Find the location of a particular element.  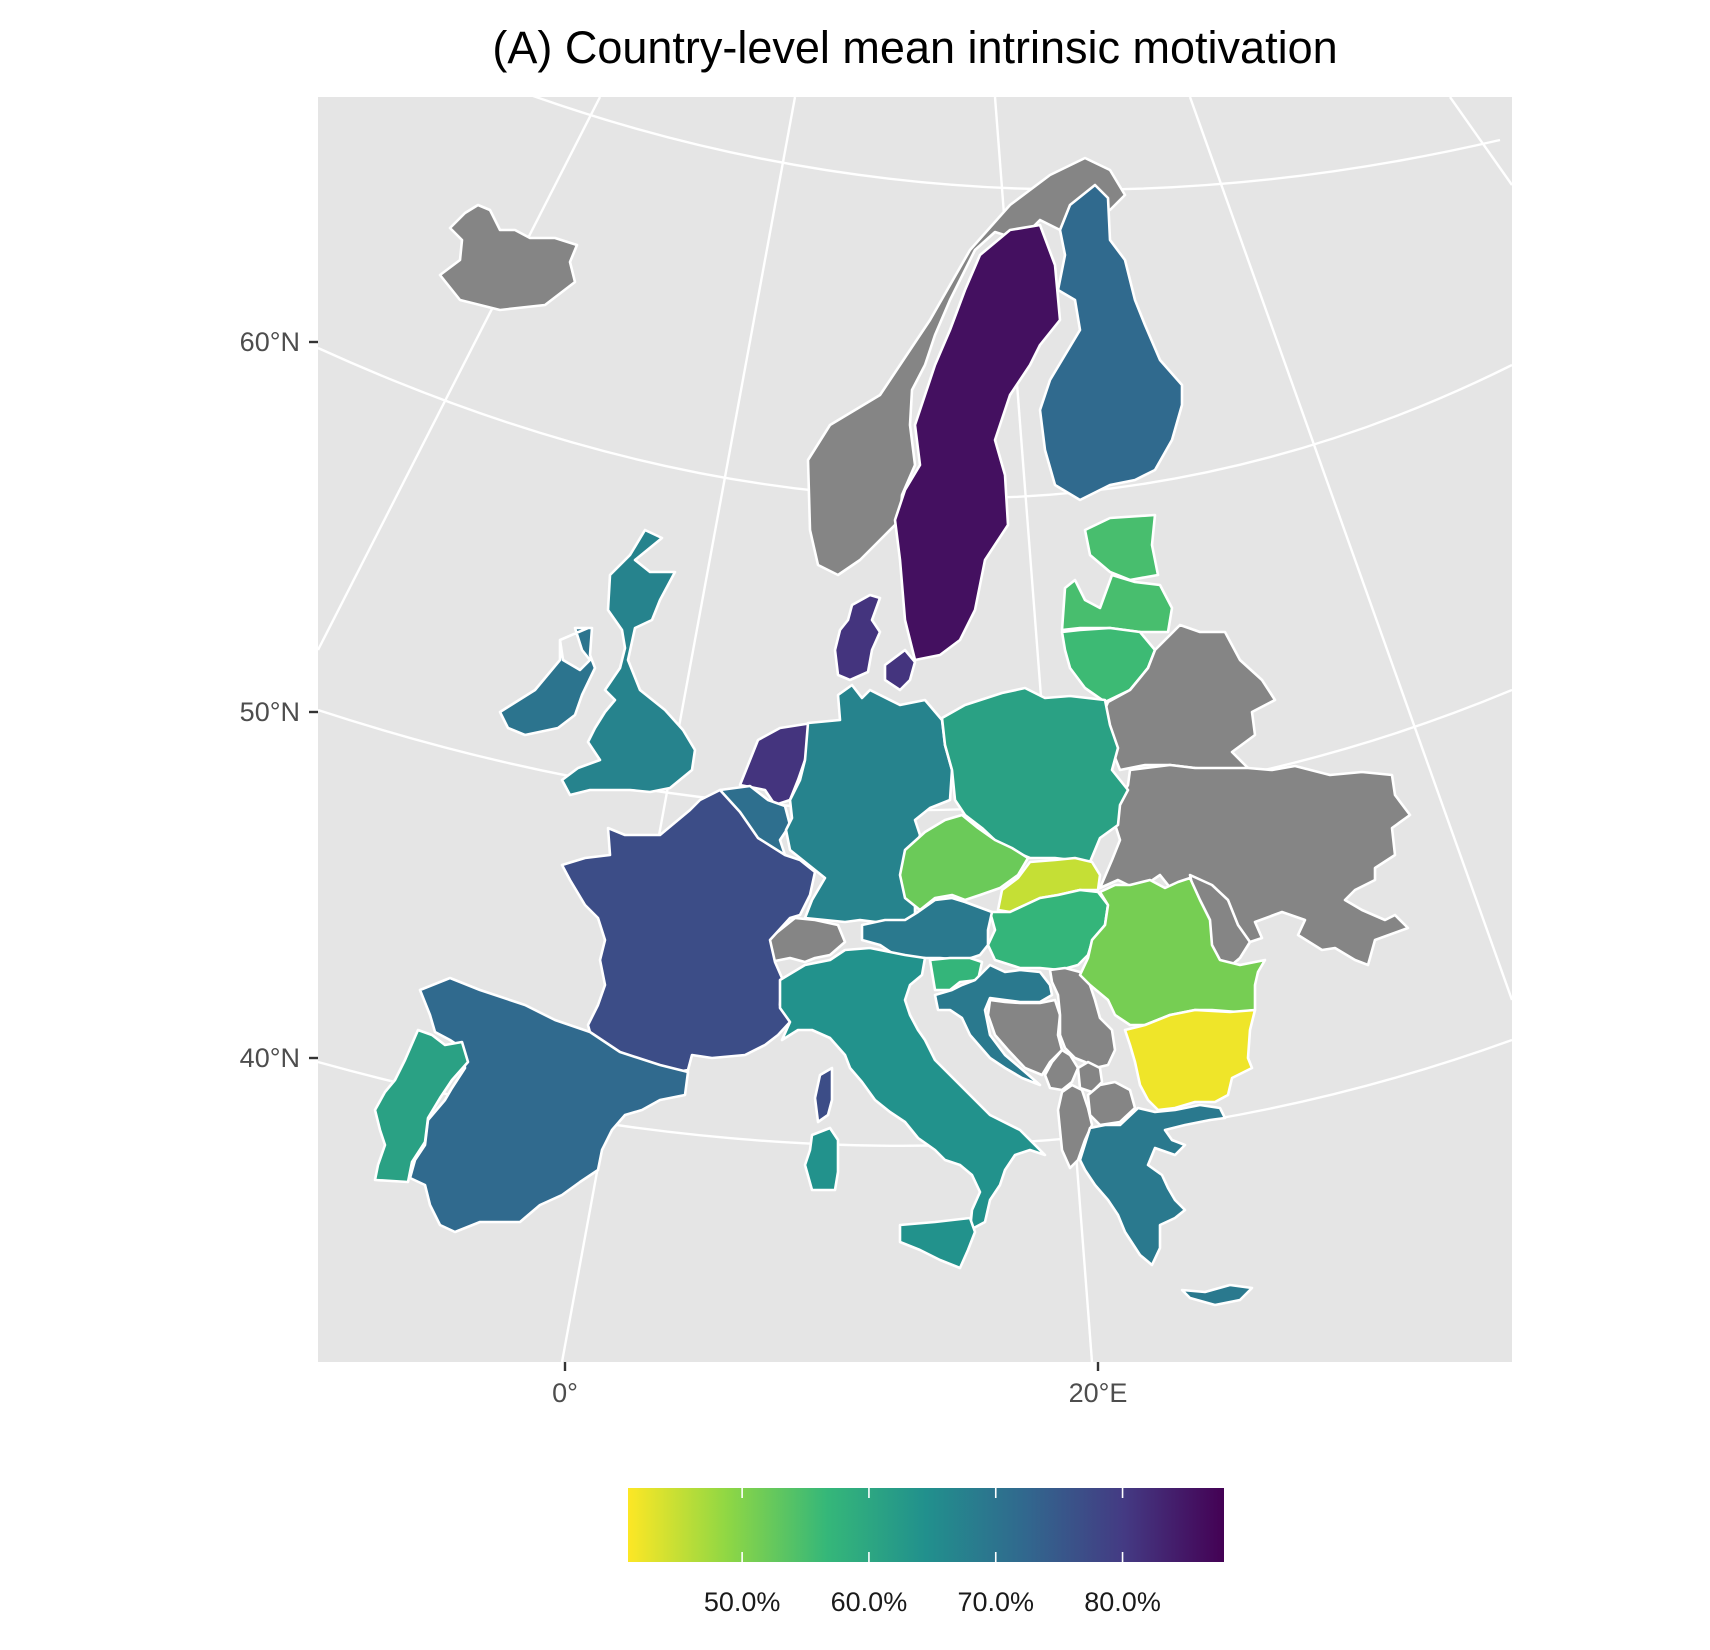

graticule-meridian-10w is located at coordinates (460, 374).